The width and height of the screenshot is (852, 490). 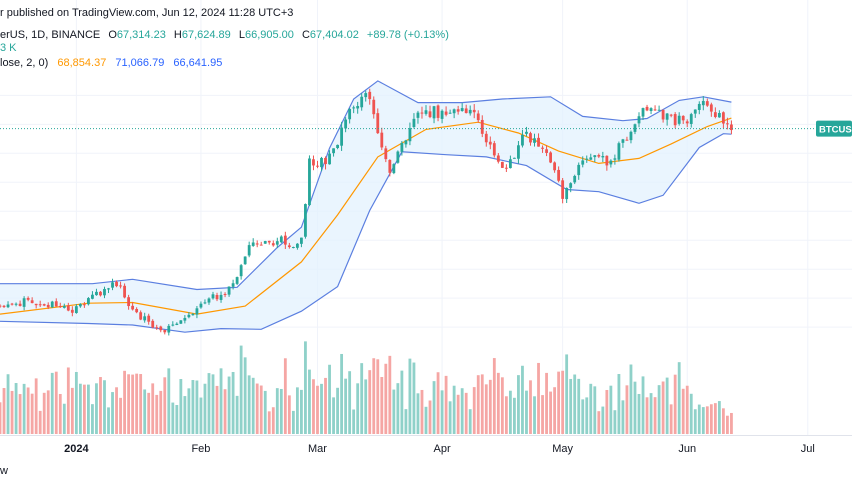 I want to click on x-tick-label: Jul, so click(x=808, y=449).